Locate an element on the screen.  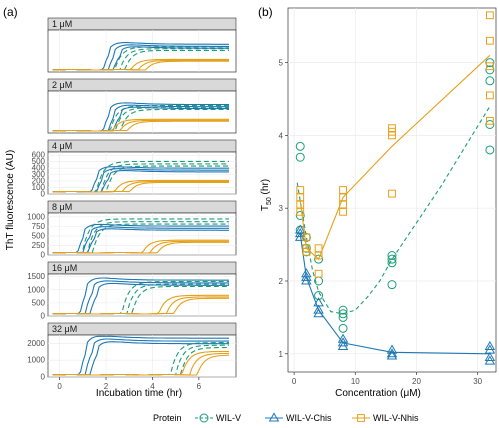
facet-strip-label: 4 μM is located at coordinates (62, 146).